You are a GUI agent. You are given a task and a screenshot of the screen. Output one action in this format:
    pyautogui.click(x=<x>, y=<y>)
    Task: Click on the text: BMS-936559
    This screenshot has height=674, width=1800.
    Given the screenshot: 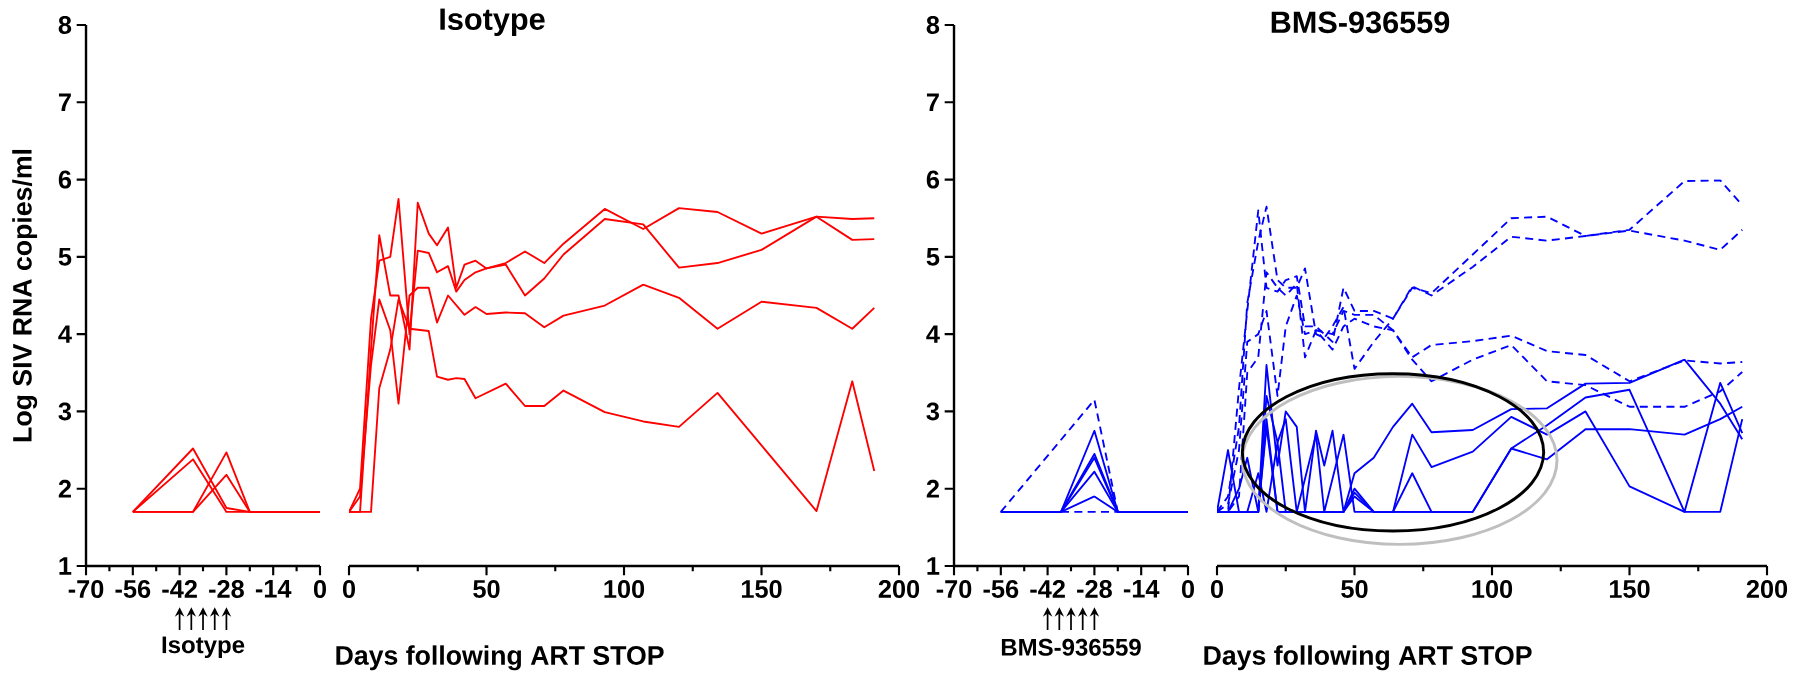 What is the action you would take?
    pyautogui.click(x=1071, y=647)
    